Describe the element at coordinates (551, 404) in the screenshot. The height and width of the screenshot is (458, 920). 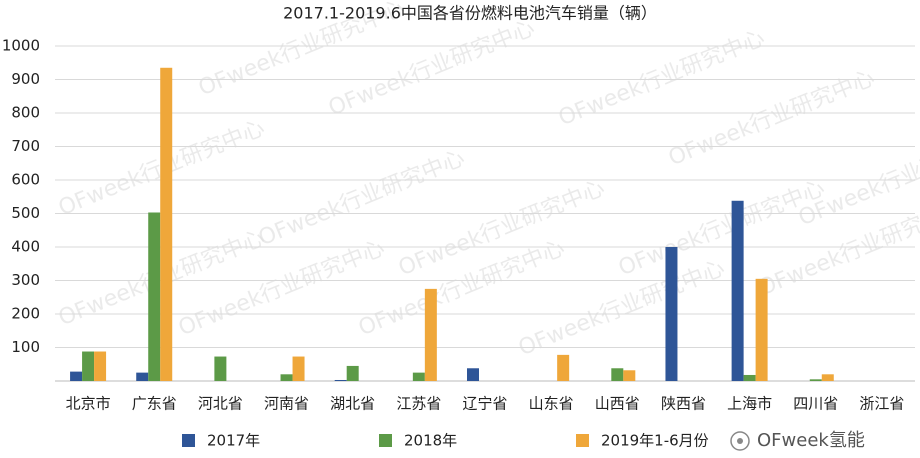
I see `x-tick-label: 山东省` at that location.